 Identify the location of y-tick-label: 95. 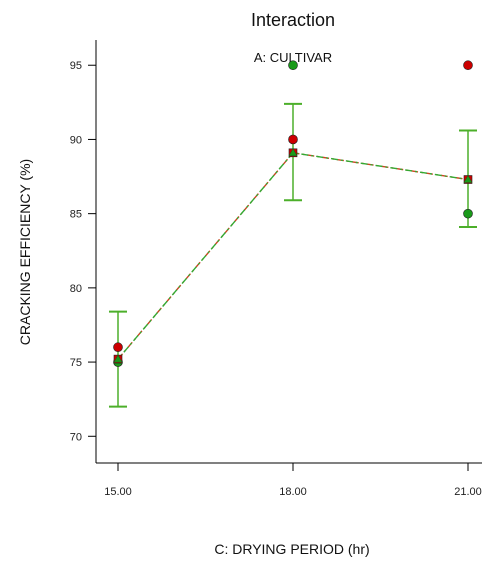
(76, 66).